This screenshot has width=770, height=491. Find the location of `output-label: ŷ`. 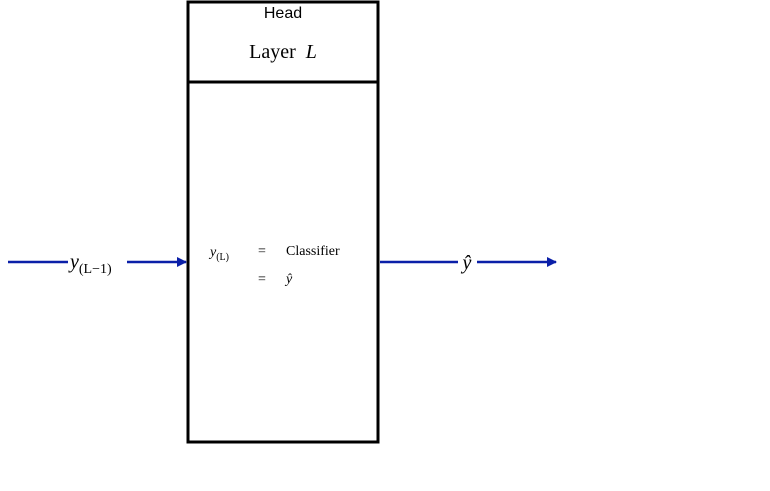

output-label: ŷ is located at coordinates (466, 263).